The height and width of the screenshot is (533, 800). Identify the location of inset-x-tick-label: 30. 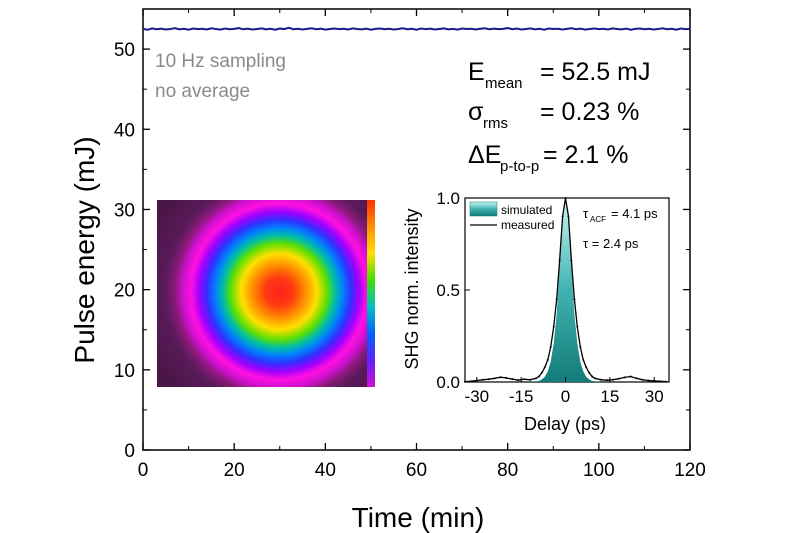
(654, 396).